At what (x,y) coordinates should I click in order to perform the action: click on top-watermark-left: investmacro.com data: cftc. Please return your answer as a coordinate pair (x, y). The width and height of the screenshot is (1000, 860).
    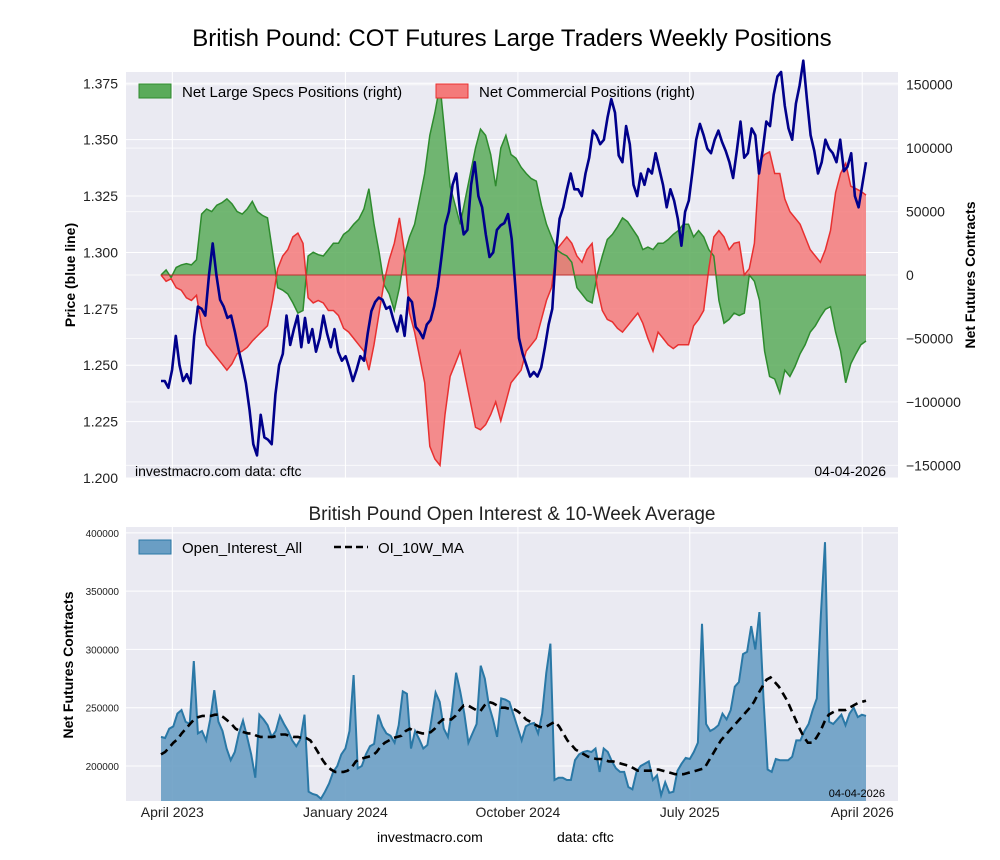
    Looking at the image, I should click on (218, 471).